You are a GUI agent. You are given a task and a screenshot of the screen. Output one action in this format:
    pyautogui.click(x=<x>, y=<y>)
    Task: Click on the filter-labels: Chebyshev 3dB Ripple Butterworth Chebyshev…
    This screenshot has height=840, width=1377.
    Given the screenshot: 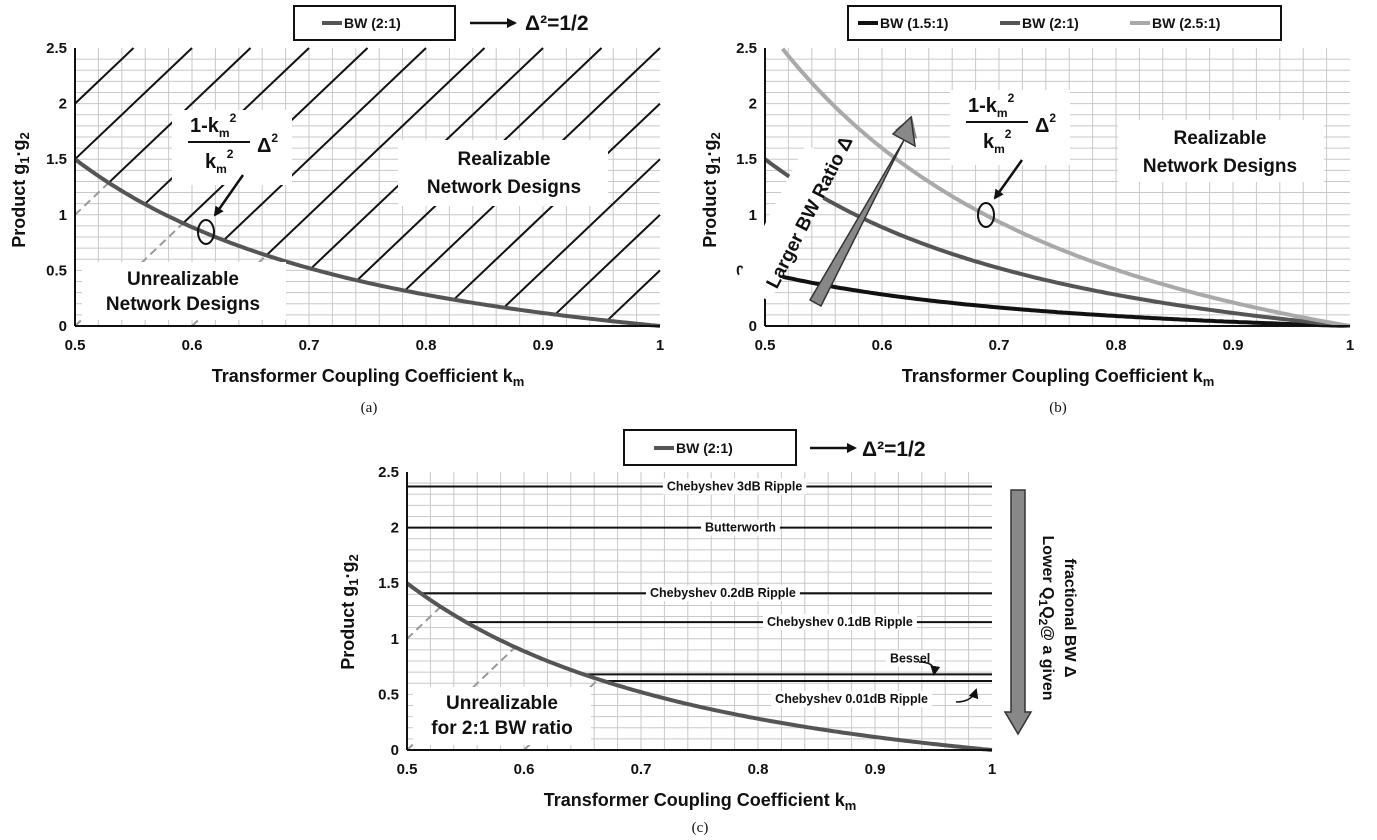 What is the action you would take?
    pyautogui.click(x=790, y=593)
    